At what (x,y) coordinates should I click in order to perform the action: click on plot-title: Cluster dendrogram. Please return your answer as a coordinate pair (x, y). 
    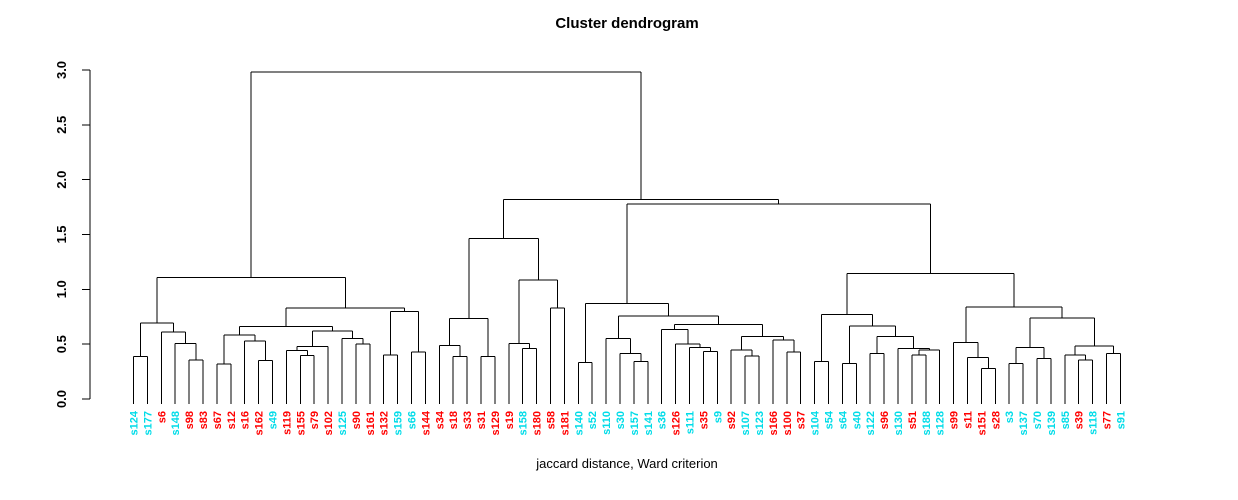
    Looking at the image, I should click on (626, 23).